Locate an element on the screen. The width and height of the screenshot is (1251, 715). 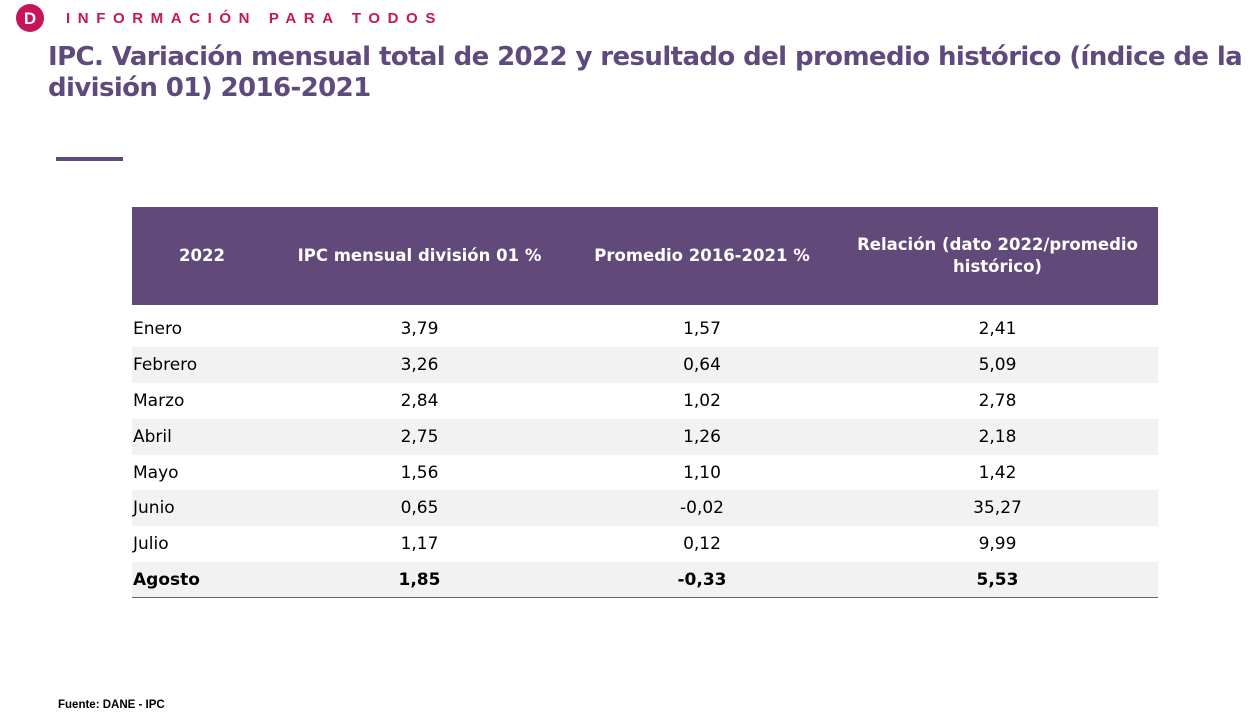
table-row: Mayo 1,56 1,10 1,42 is located at coordinates (645, 473).